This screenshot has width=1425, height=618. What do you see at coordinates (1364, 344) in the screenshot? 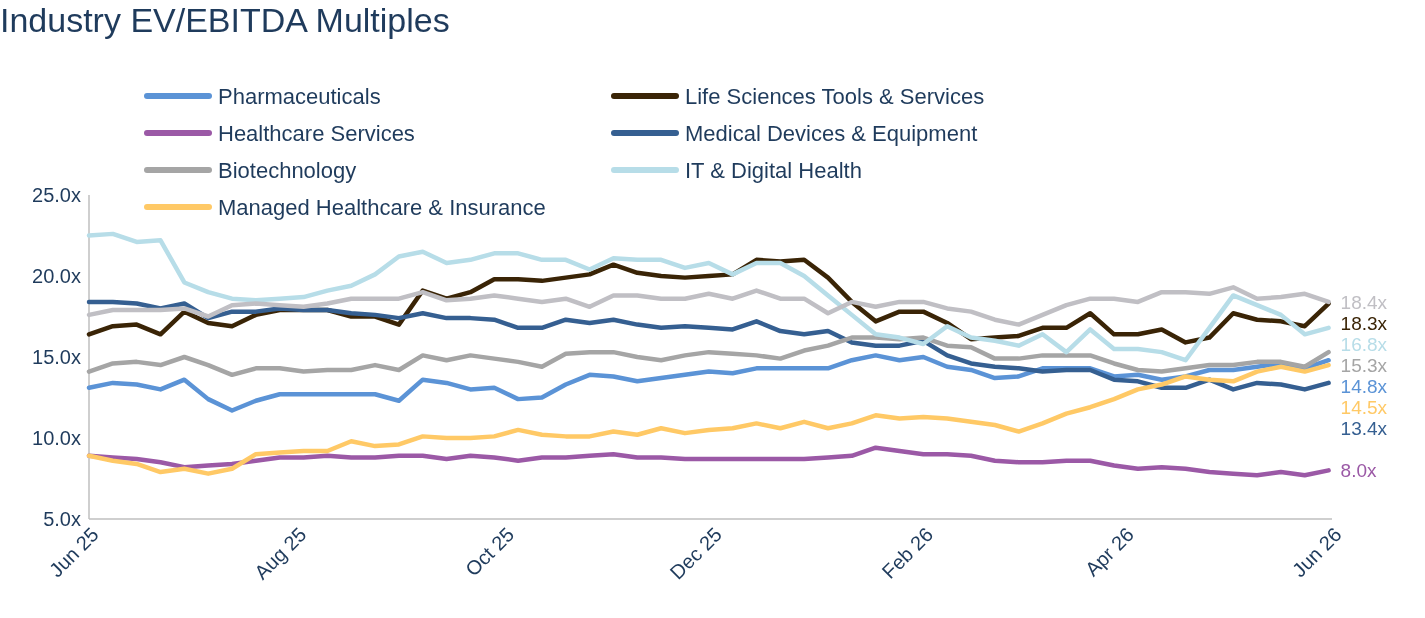
I see `data-label: 16.8x` at bounding box center [1364, 344].